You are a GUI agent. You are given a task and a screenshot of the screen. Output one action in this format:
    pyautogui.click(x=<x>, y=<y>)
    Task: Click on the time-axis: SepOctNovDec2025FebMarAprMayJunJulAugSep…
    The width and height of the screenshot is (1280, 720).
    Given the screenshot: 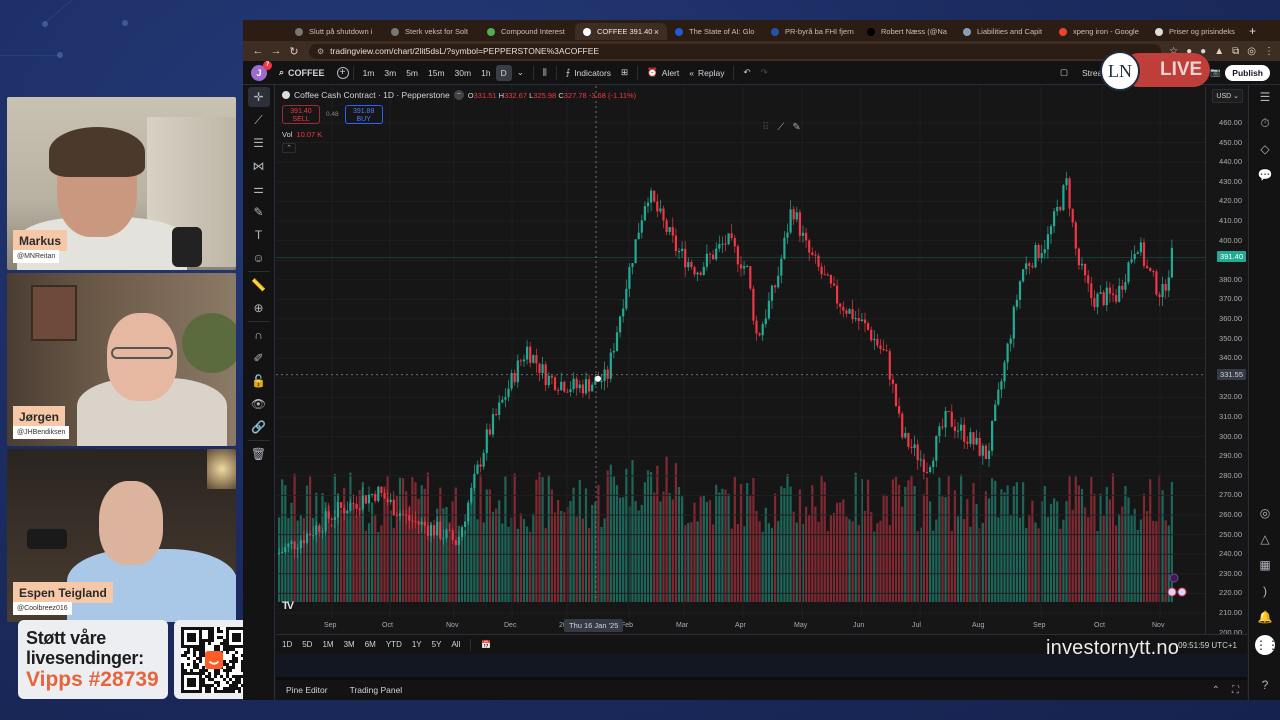 What is the action you would take?
    pyautogui.click(x=740, y=626)
    